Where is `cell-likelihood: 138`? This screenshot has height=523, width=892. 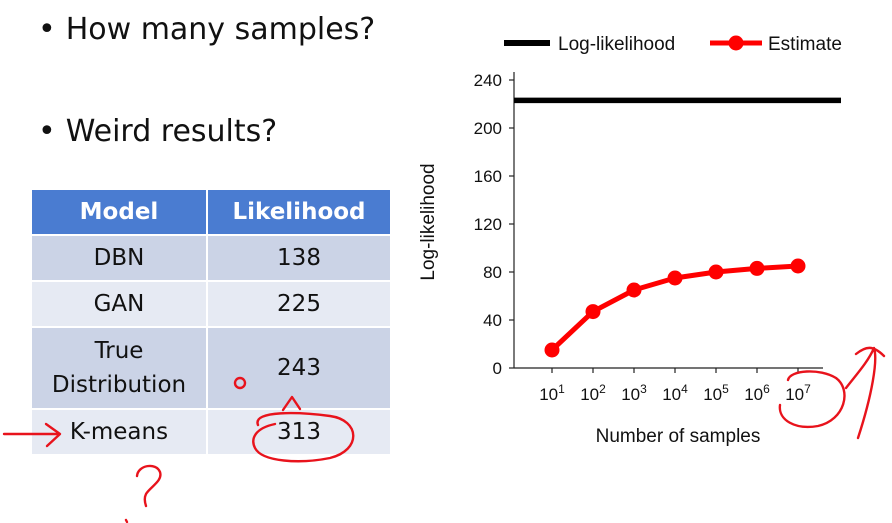
cell-likelihood: 138 is located at coordinates (299, 258).